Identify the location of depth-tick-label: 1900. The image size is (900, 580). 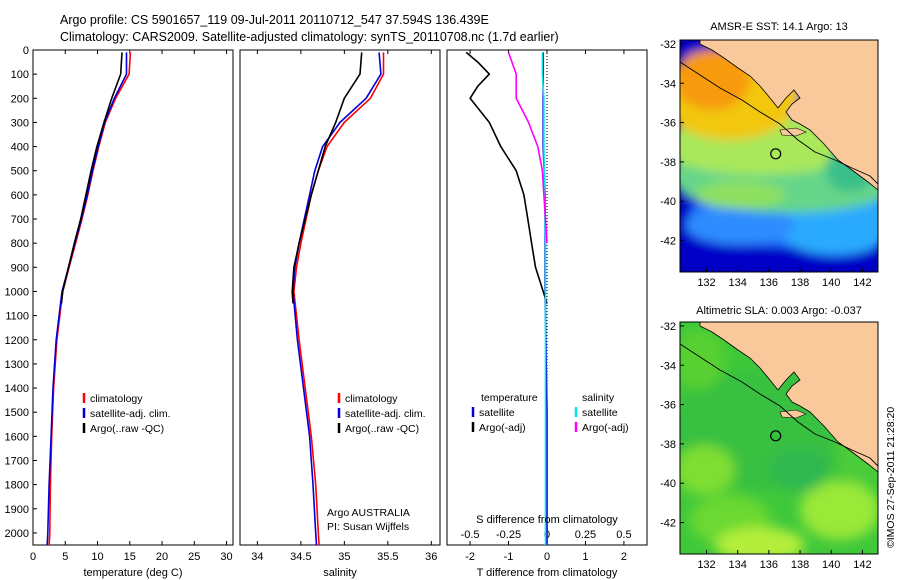
(17, 510).